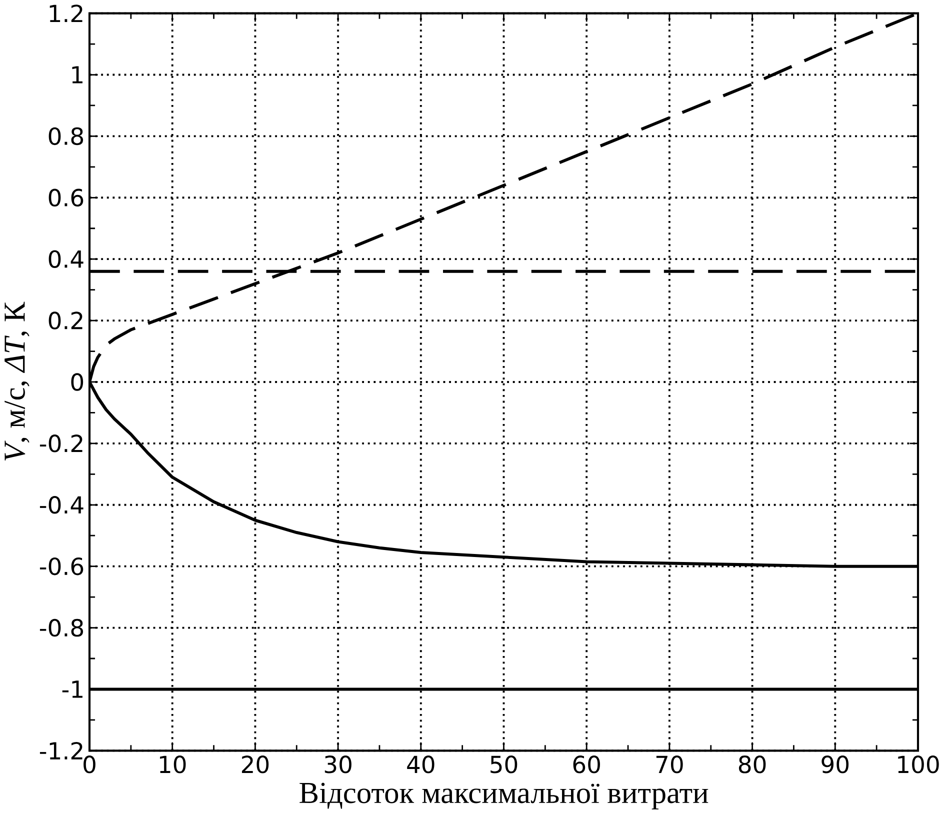  I want to click on x-tick-label: 10, so click(173, 765).